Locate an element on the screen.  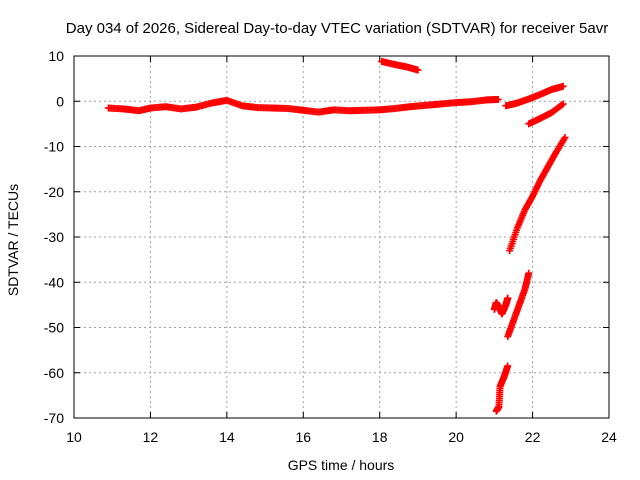
y-axis-label: SDTVAR / TECUs is located at coordinates (13, 240).